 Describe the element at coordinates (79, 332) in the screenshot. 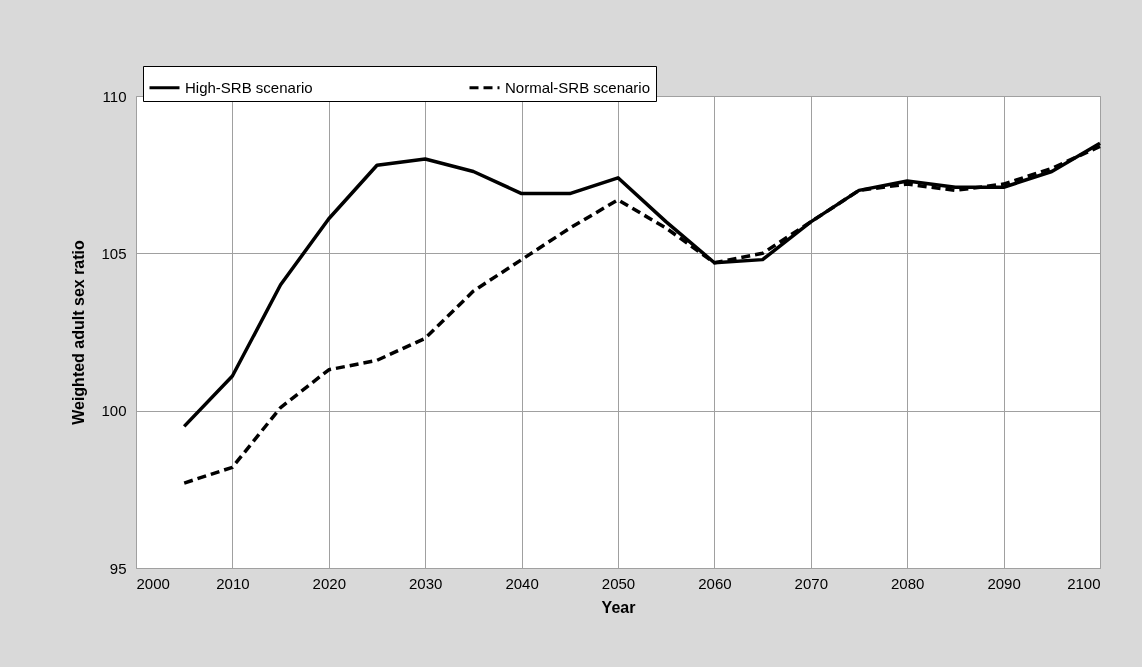

I see `y-axis-title: Weighted adult sex ratio` at that location.